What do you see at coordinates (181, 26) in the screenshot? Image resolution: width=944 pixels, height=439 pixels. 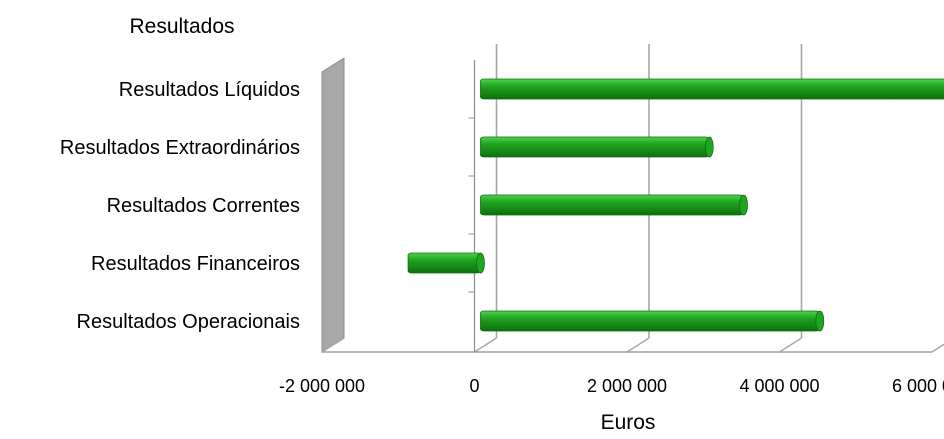 I see `chart-title: Resultados` at bounding box center [181, 26].